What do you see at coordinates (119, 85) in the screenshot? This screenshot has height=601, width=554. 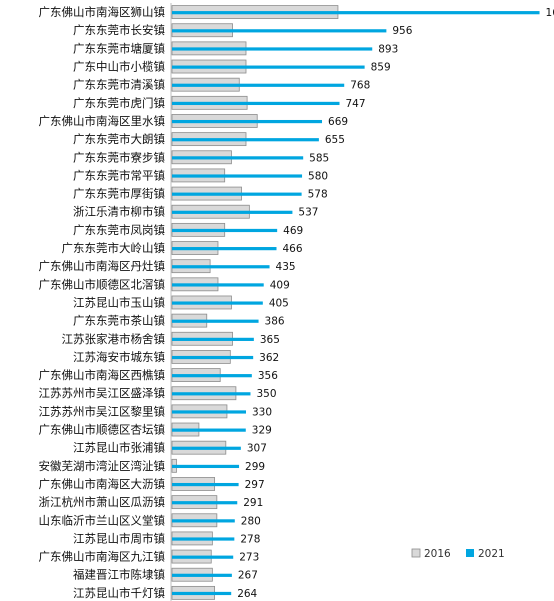 I see `category-label-4: 广东东莞市清溪镇` at bounding box center [119, 85].